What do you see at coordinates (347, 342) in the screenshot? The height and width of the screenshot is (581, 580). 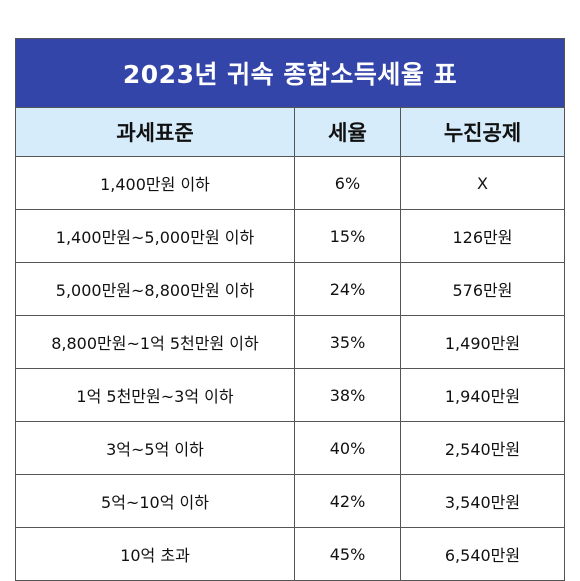 I see `tax-rate-cell: 35%` at bounding box center [347, 342].